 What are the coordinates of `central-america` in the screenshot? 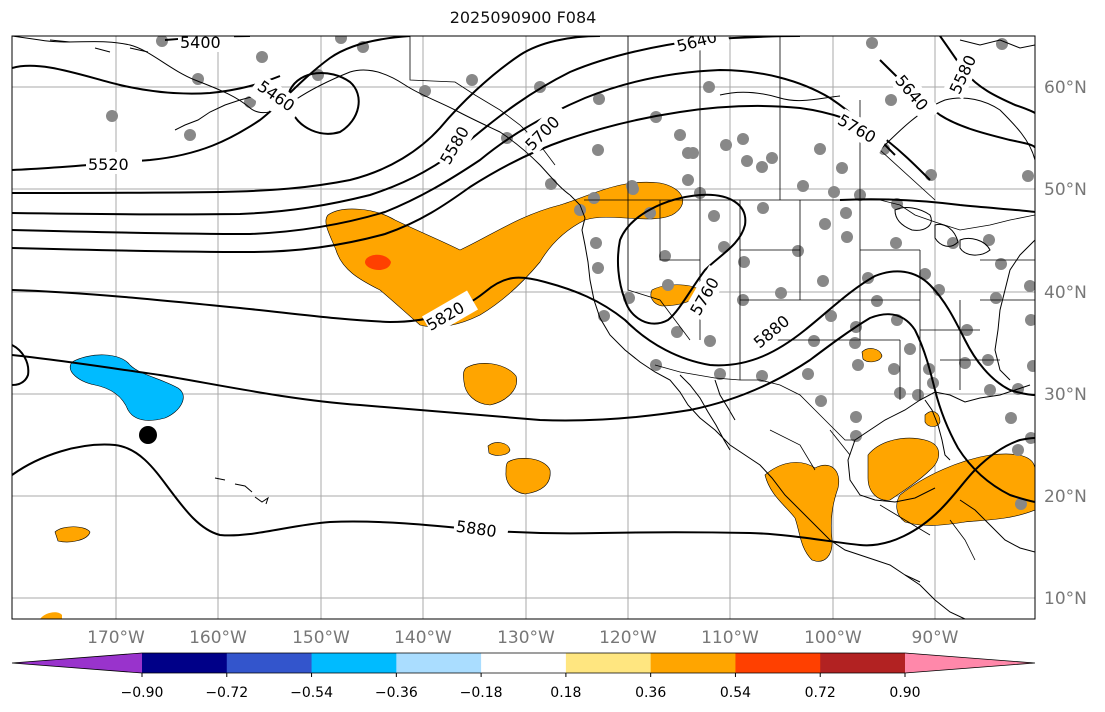 It's located at (969, 559).